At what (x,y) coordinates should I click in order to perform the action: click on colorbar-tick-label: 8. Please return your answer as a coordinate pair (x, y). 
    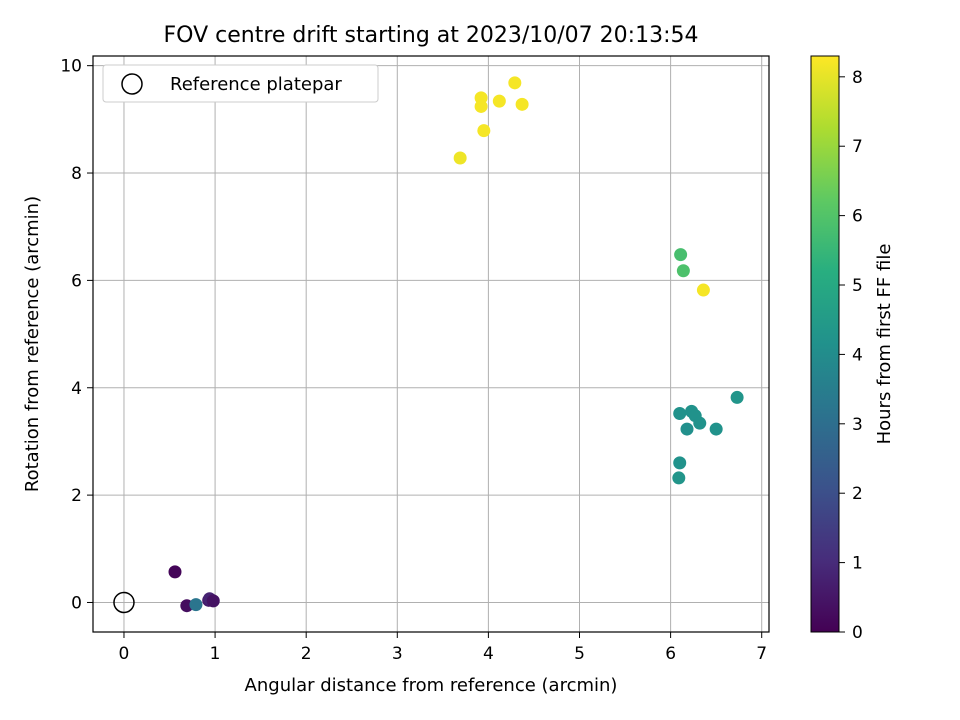
    Looking at the image, I should click on (857, 78).